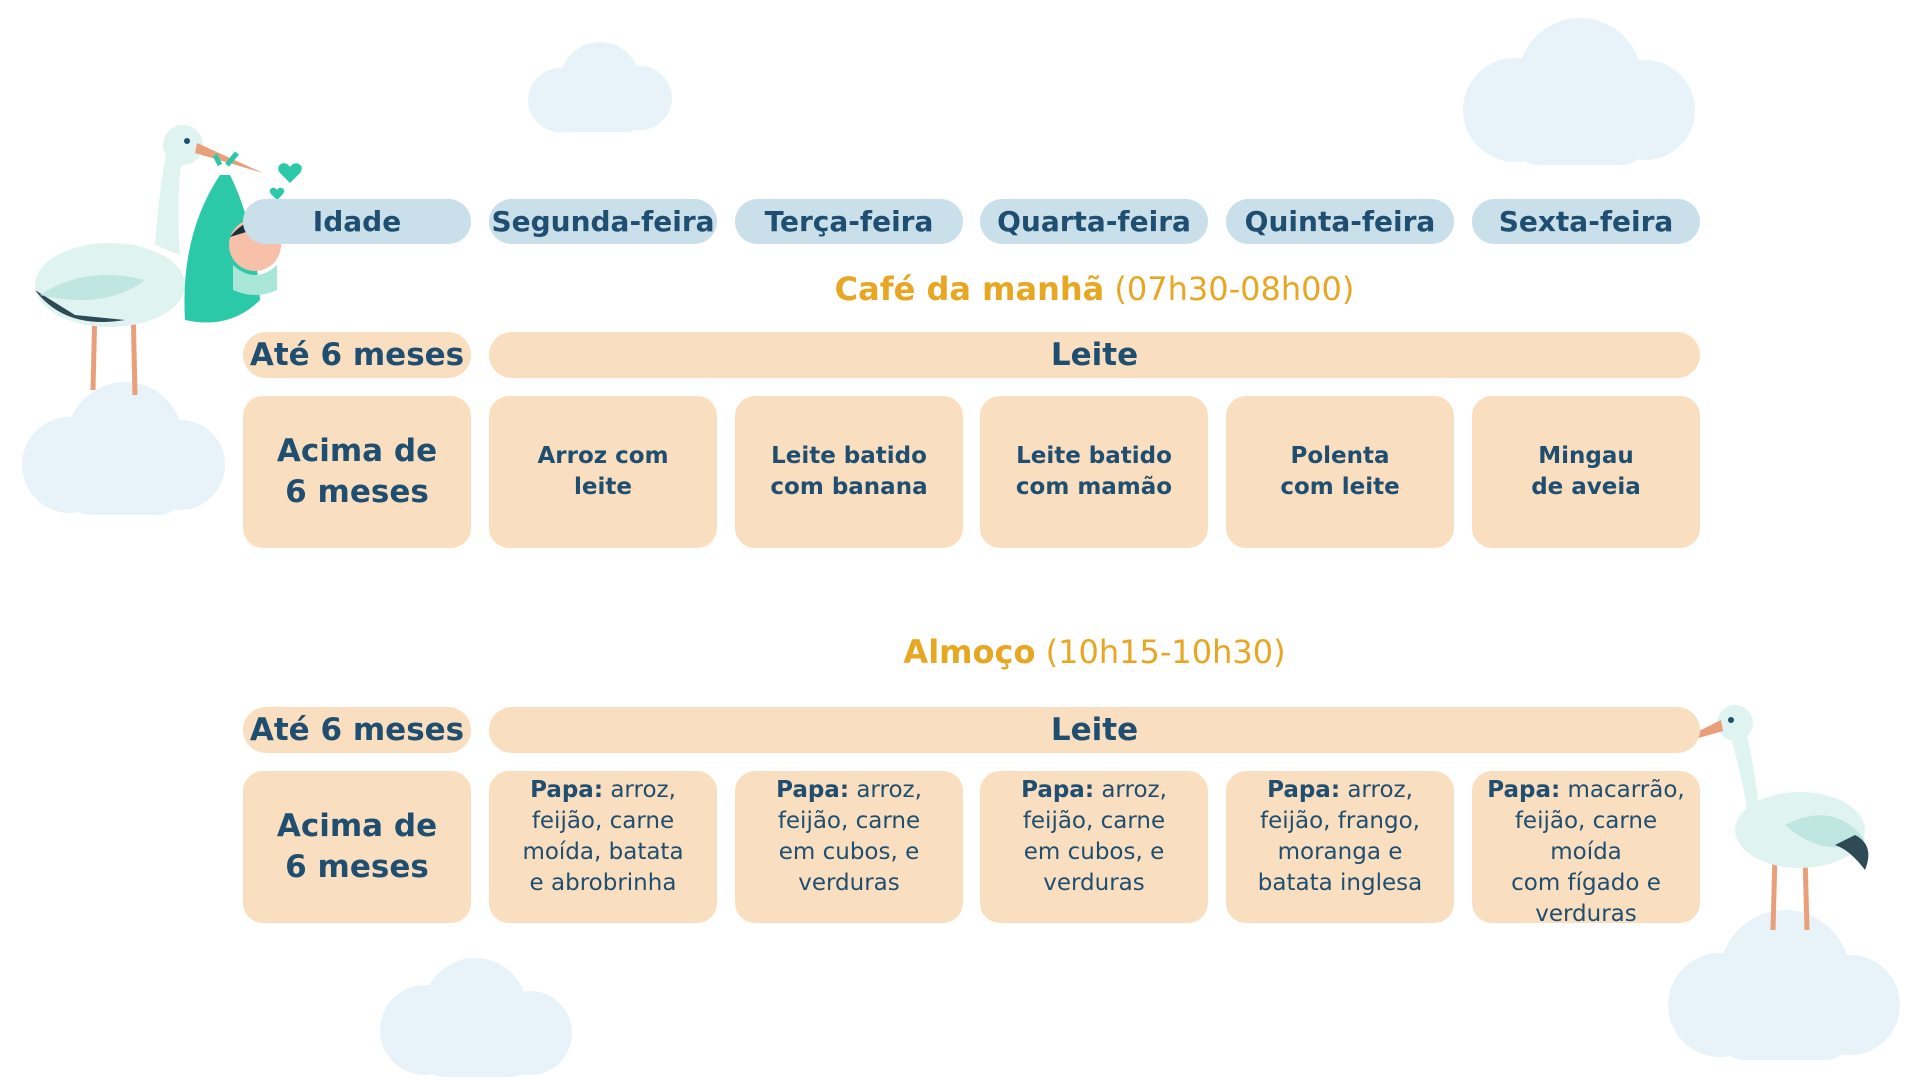 The image size is (1920, 1080). What do you see at coordinates (1094, 355) in the screenshot?
I see `breakfast-under6-value: Leite` at bounding box center [1094, 355].